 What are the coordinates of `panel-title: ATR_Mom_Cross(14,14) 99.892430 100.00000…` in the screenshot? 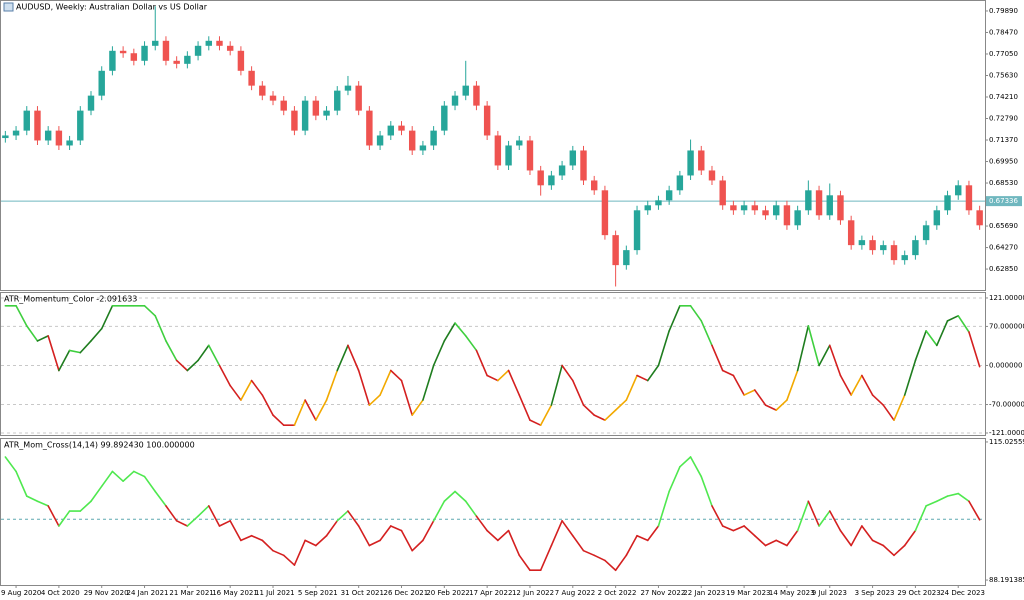 It's located at (99, 445).